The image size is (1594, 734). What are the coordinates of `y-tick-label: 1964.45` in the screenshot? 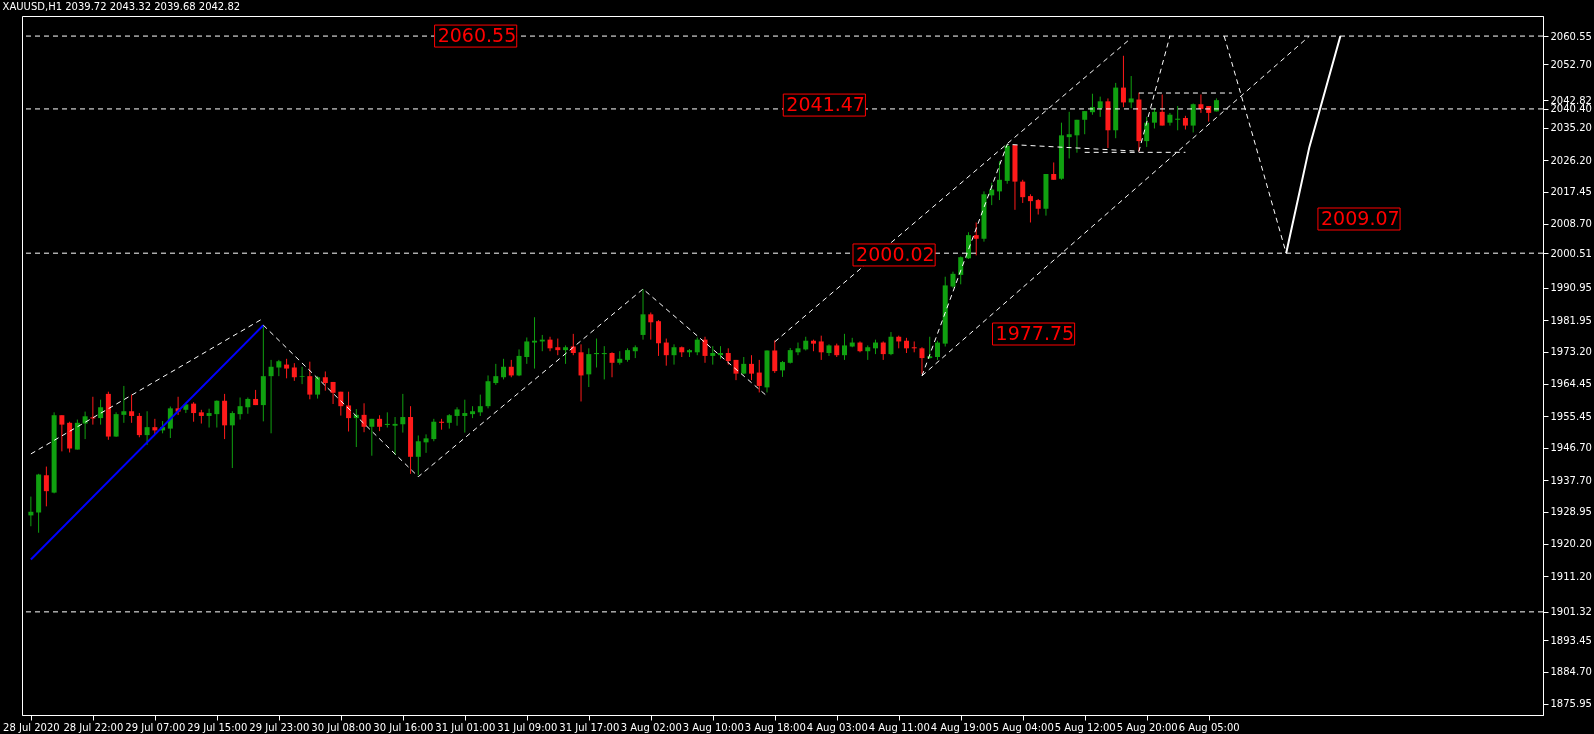 It's located at (1571, 384).